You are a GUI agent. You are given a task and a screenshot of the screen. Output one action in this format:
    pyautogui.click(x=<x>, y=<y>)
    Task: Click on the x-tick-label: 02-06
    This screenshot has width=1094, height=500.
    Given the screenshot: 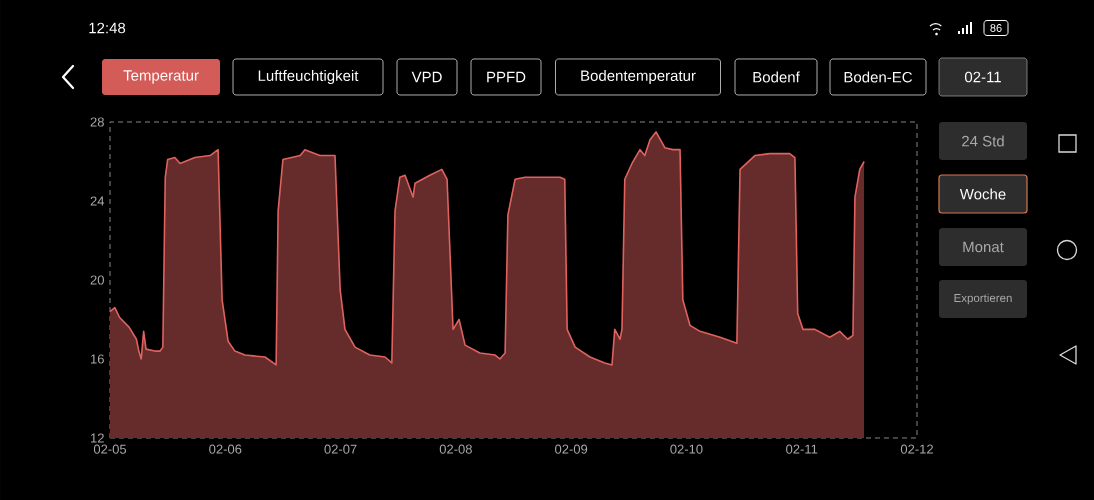 What is the action you would take?
    pyautogui.click(x=225, y=449)
    